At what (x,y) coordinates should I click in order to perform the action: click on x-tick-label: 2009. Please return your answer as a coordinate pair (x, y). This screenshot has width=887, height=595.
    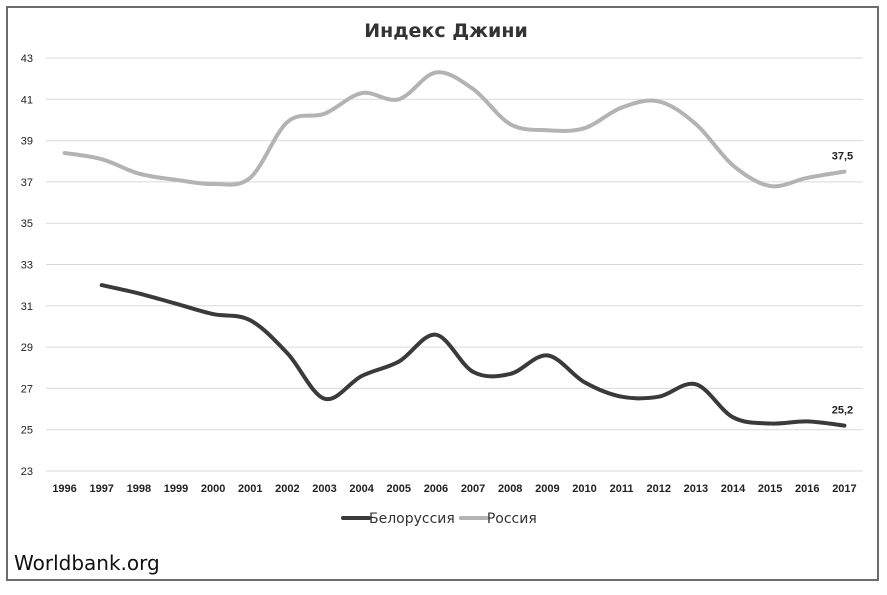
    Looking at the image, I should click on (547, 489).